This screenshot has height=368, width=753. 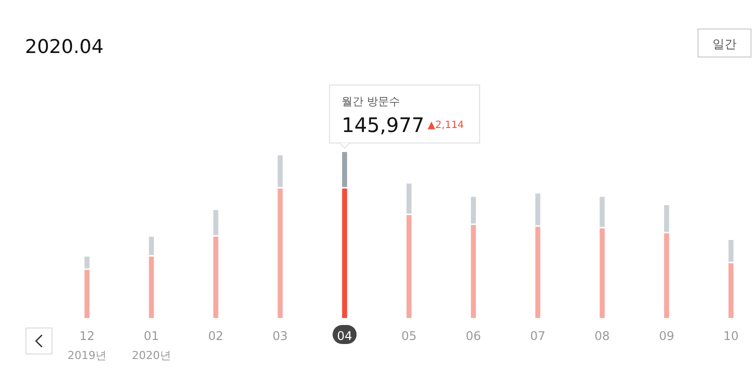 What do you see at coordinates (538, 336) in the screenshot?
I see `x-tick-label: 07` at bounding box center [538, 336].